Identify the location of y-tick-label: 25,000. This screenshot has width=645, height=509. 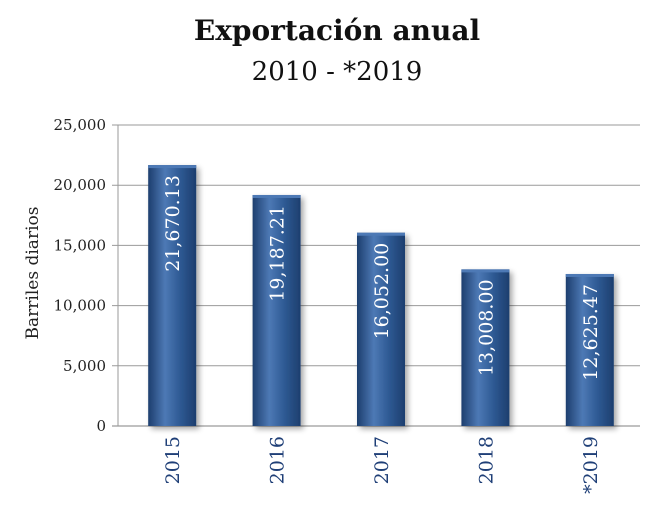
(80, 125).